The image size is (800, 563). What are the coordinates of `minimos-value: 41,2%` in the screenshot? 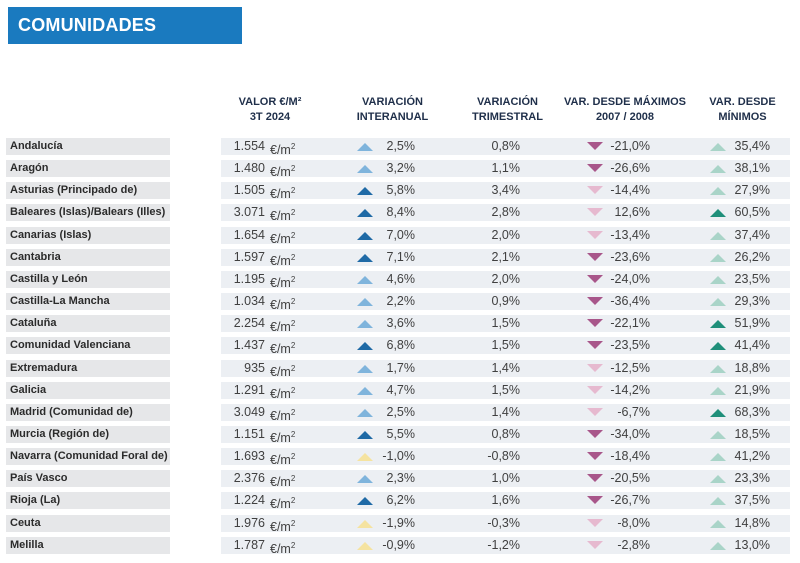 It's located at (752, 456).